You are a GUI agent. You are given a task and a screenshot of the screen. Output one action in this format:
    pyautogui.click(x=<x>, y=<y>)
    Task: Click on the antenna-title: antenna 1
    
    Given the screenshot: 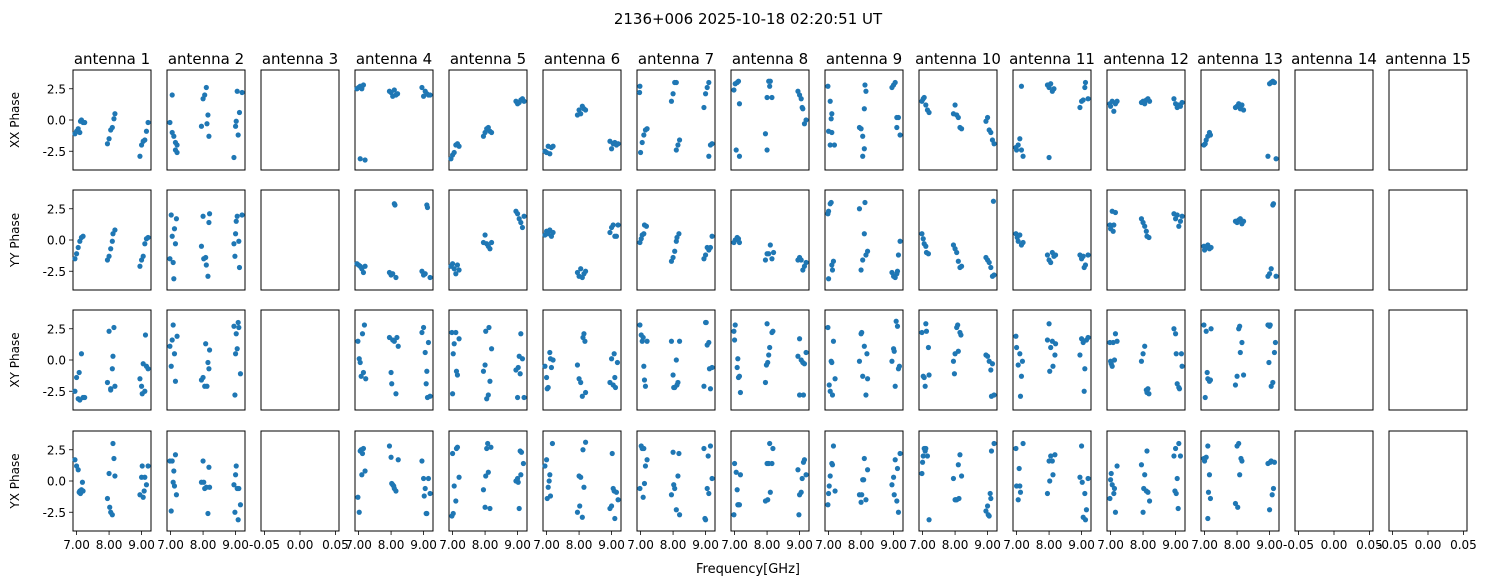 What is the action you would take?
    pyautogui.click(x=112, y=59)
    